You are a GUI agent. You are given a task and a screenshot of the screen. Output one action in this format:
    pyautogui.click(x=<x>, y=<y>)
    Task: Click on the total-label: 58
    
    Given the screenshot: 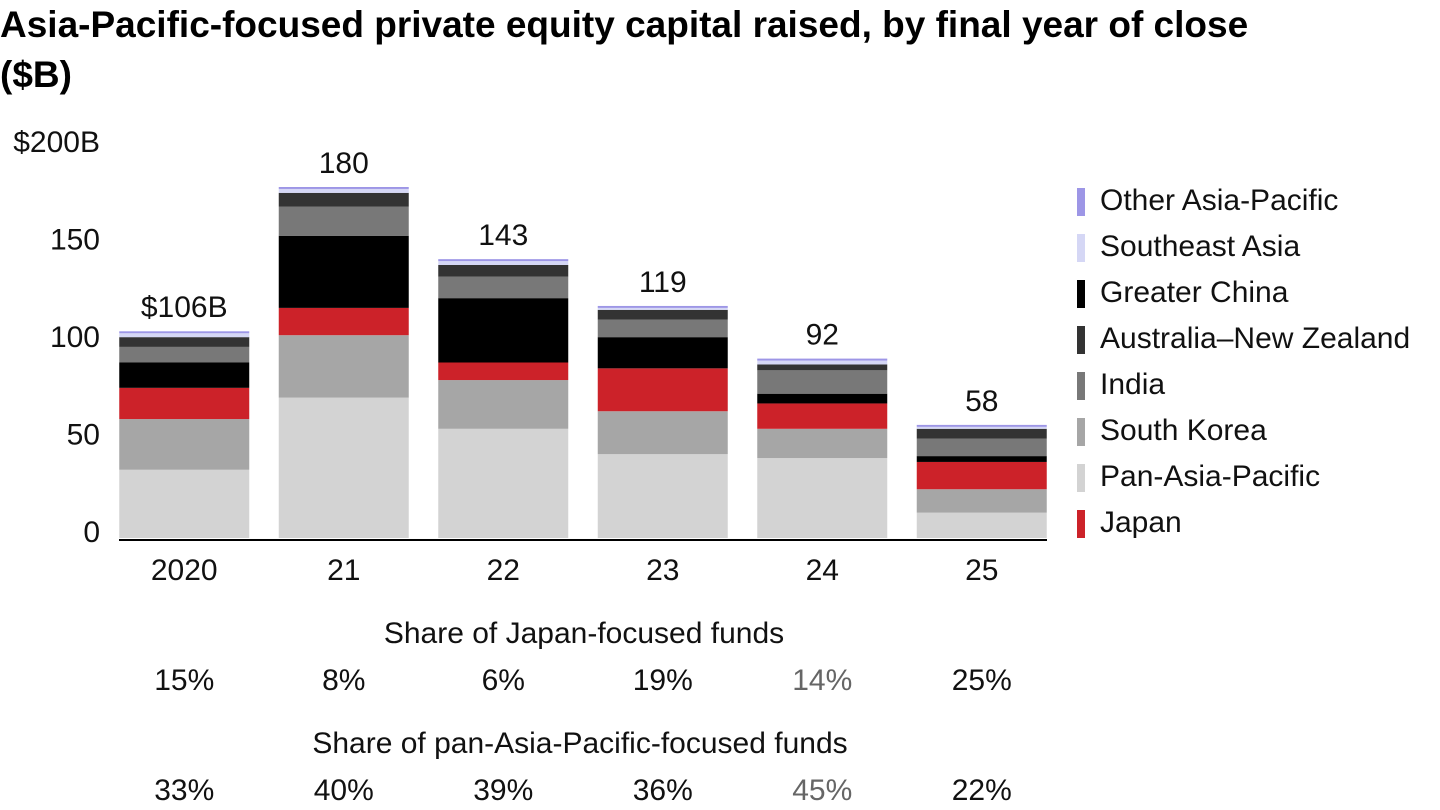 What is the action you would take?
    pyautogui.click(x=981, y=401)
    